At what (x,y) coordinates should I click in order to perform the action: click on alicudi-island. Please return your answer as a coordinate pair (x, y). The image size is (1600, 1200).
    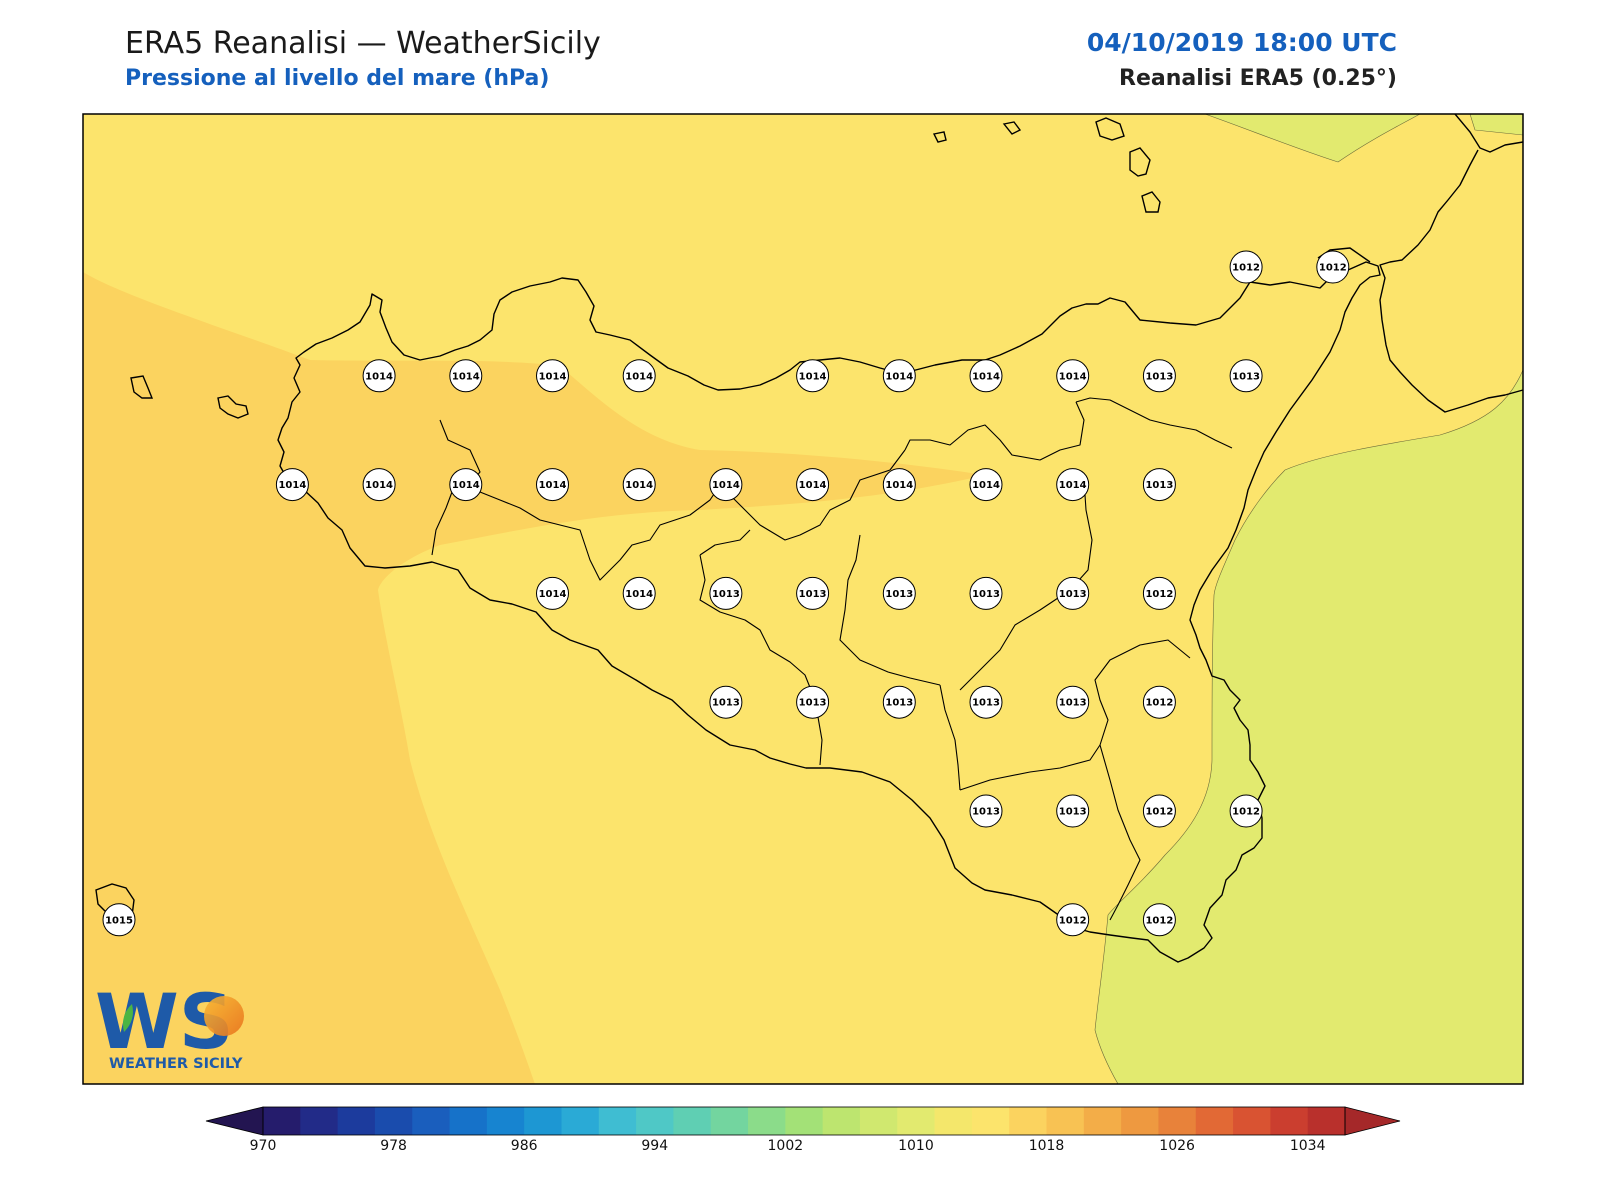
    Looking at the image, I should click on (939, 137).